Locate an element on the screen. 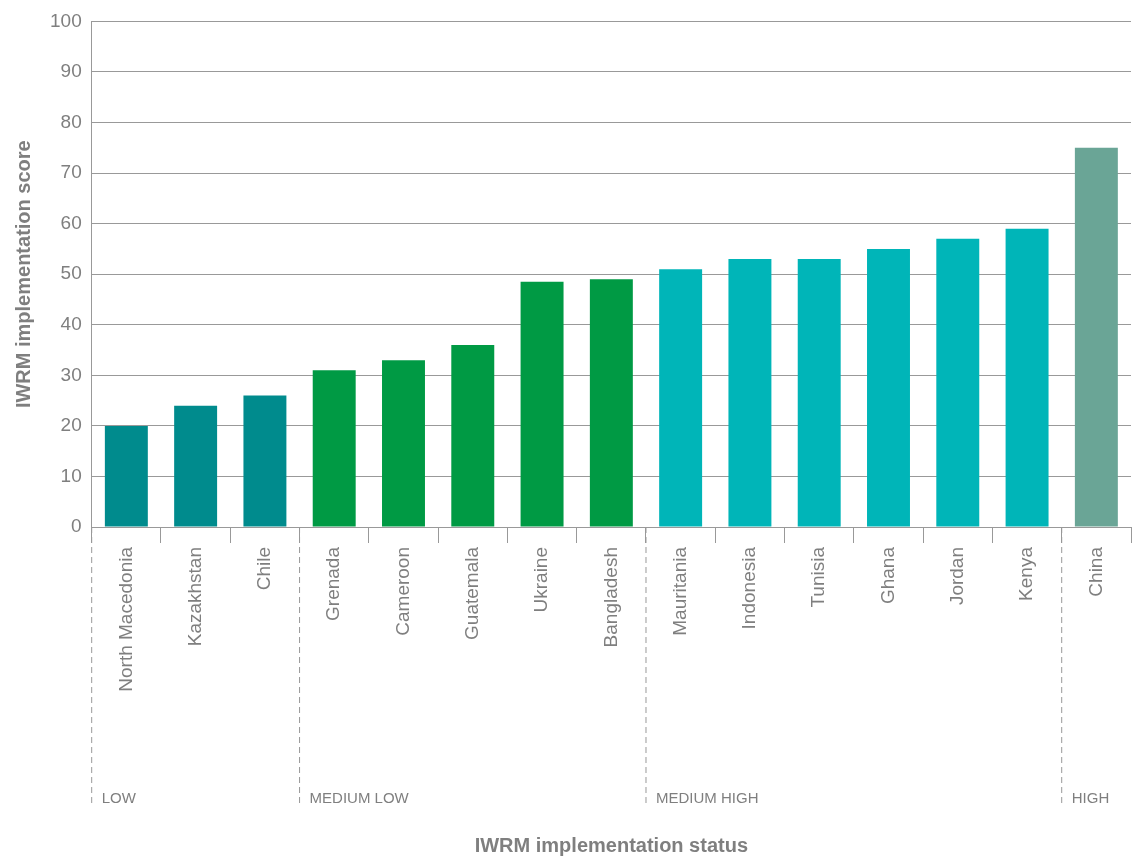 The height and width of the screenshot is (864, 1135). x-tick-label: Indonesia is located at coordinates (749, 588).